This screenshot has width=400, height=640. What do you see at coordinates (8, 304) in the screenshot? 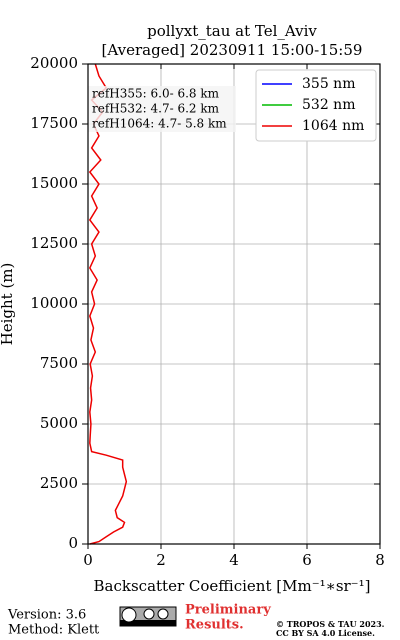
I see `y-axis-label: Height (m)` at bounding box center [8, 304].